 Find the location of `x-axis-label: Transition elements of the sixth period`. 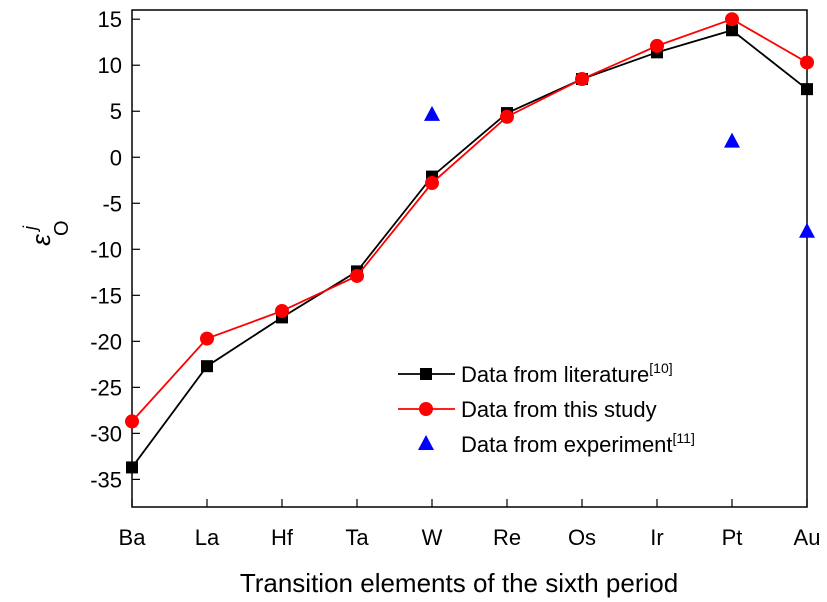

x-axis-label: Transition elements of the sixth period is located at coordinates (459, 583).